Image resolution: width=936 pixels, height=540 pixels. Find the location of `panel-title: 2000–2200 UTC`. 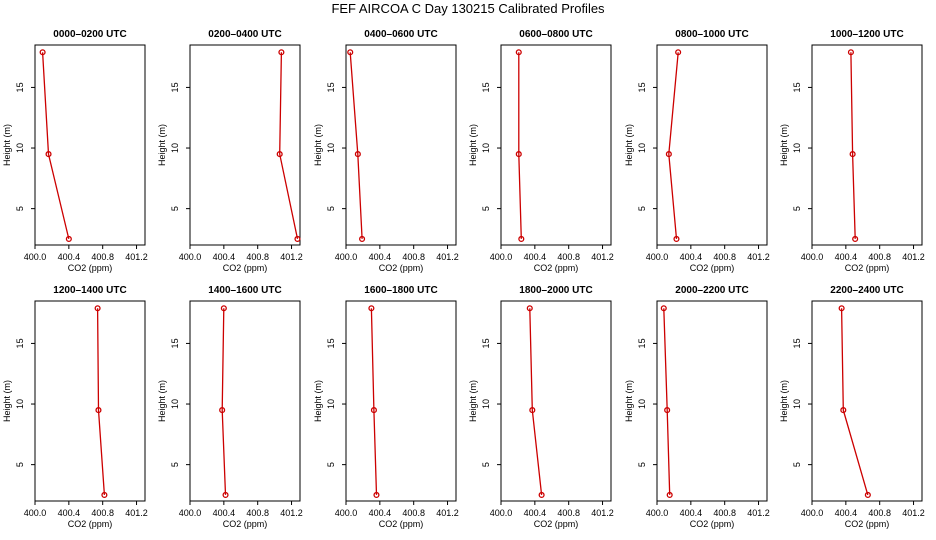

panel-title: 2000–2200 UTC is located at coordinates (711, 290).